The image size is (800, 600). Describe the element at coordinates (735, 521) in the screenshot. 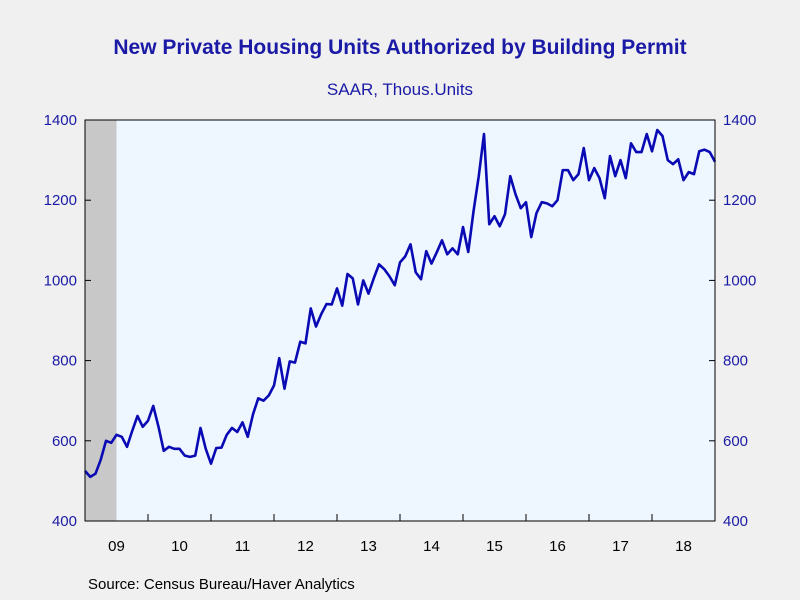

I see `y-tick-label-right-0: 400` at that location.